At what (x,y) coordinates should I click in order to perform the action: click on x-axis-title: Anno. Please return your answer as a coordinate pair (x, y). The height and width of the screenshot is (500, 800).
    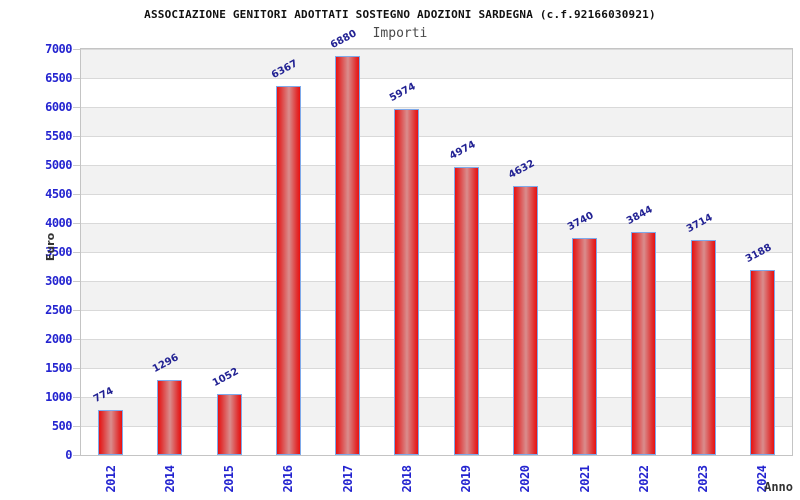
    Looking at the image, I should click on (778, 487).